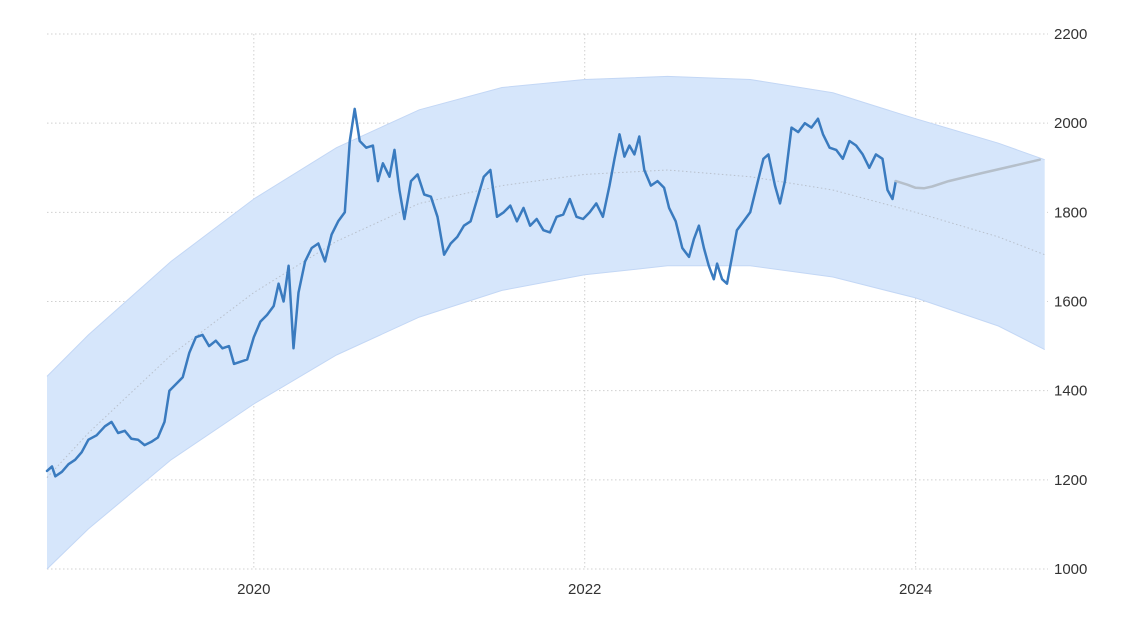  What do you see at coordinates (1070, 391) in the screenshot?
I see `y-tick-label-1400: 1400` at bounding box center [1070, 391].